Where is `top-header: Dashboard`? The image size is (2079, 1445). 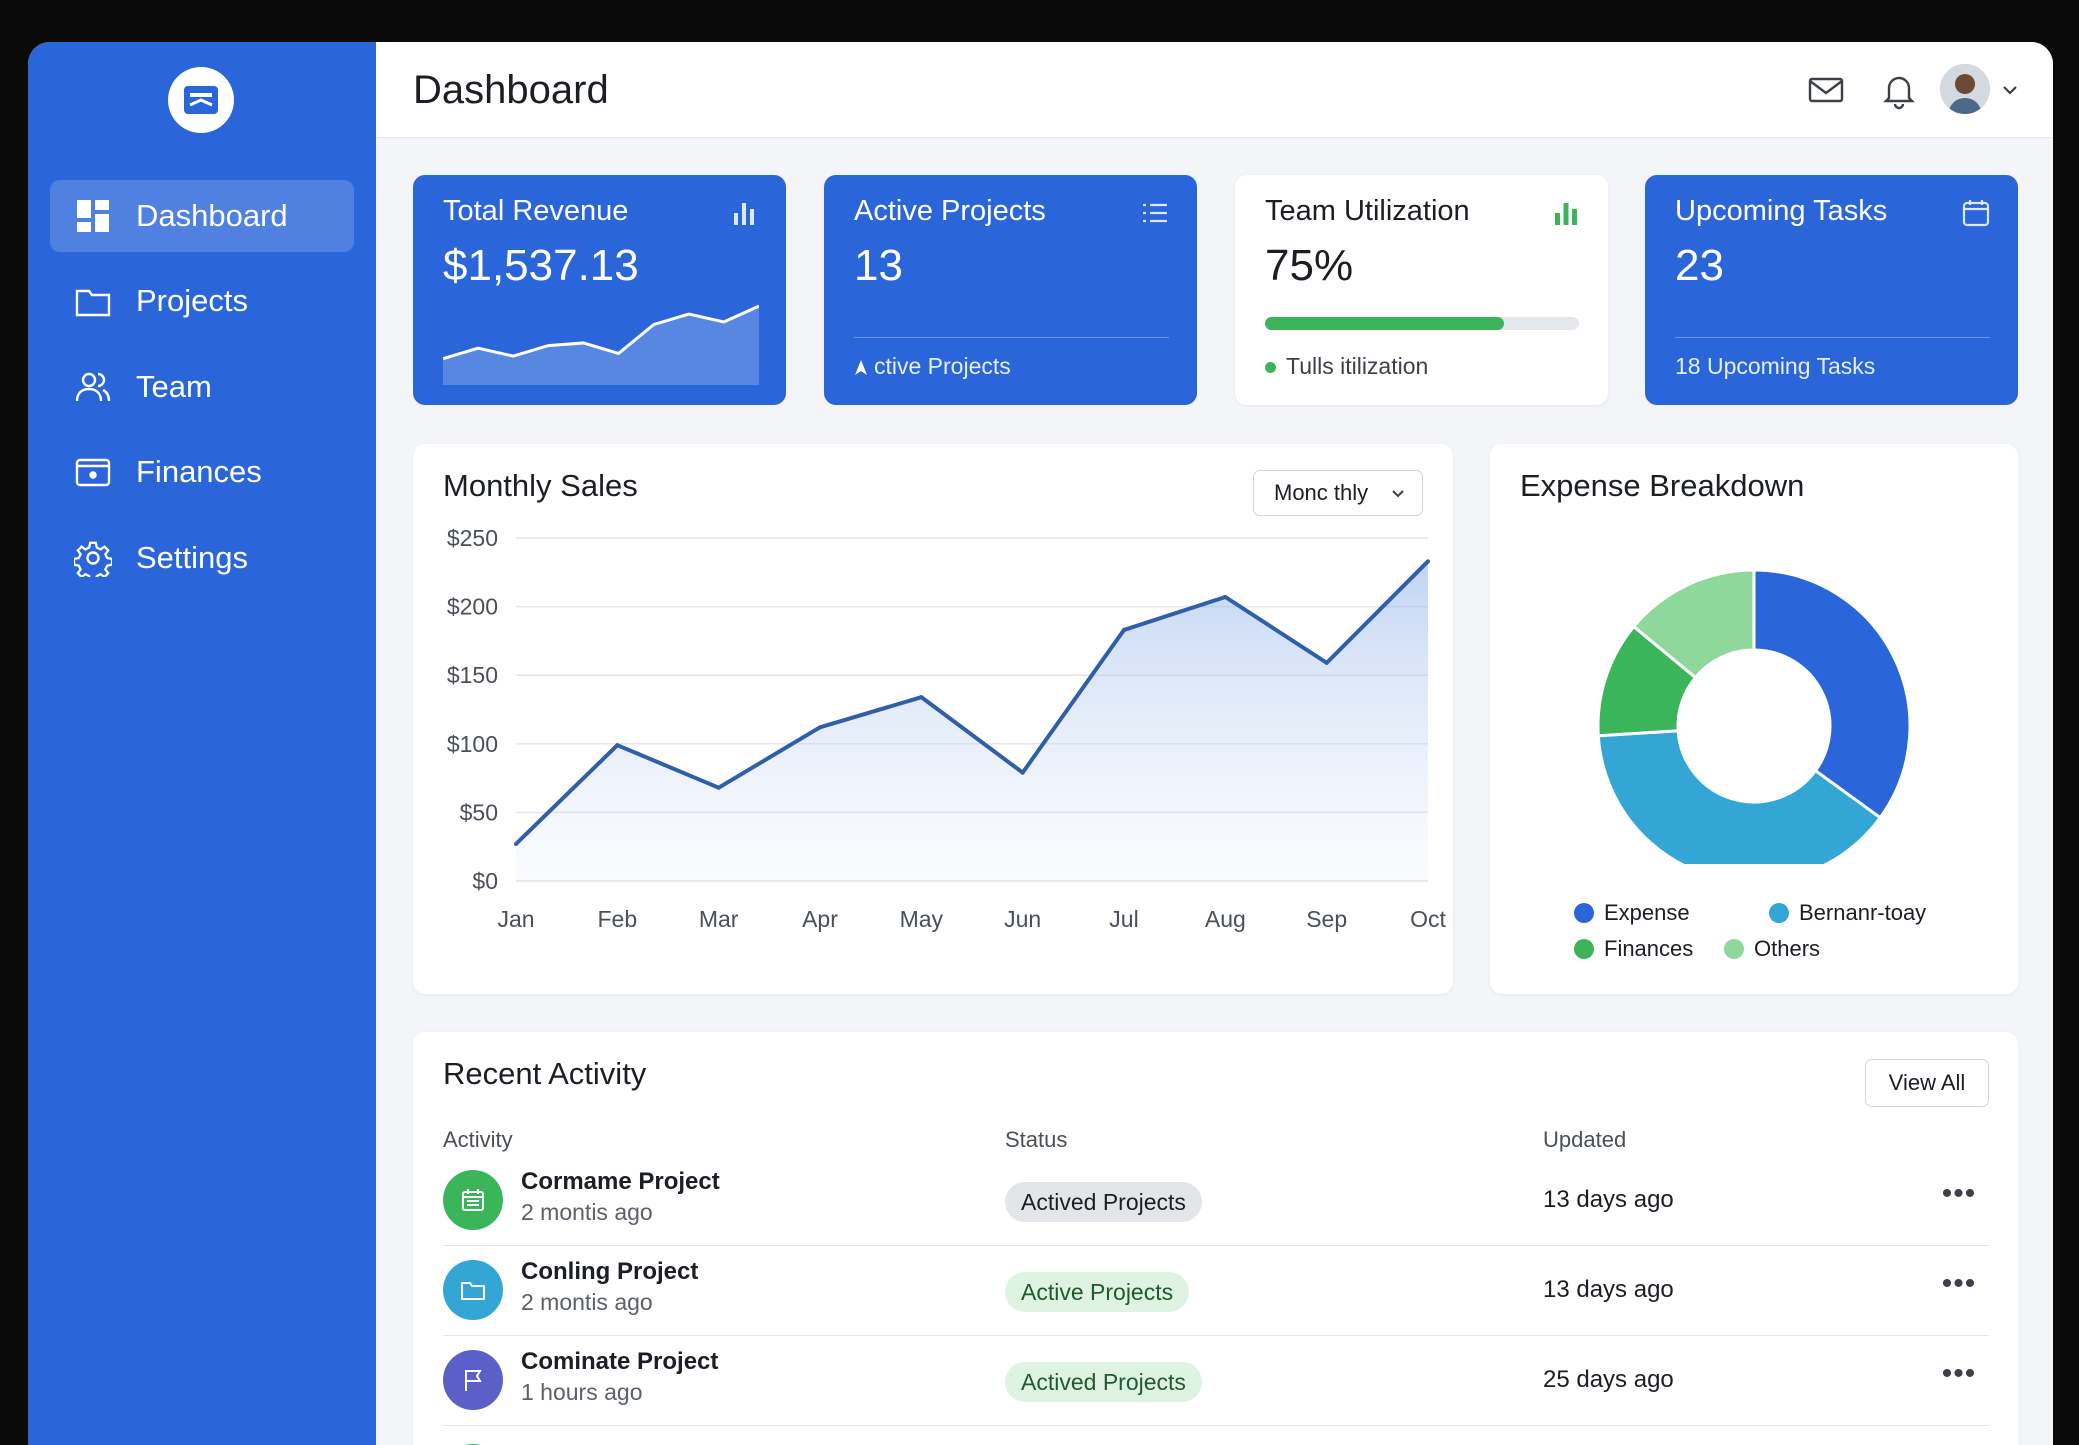
top-header: Dashboard is located at coordinates (1214, 90).